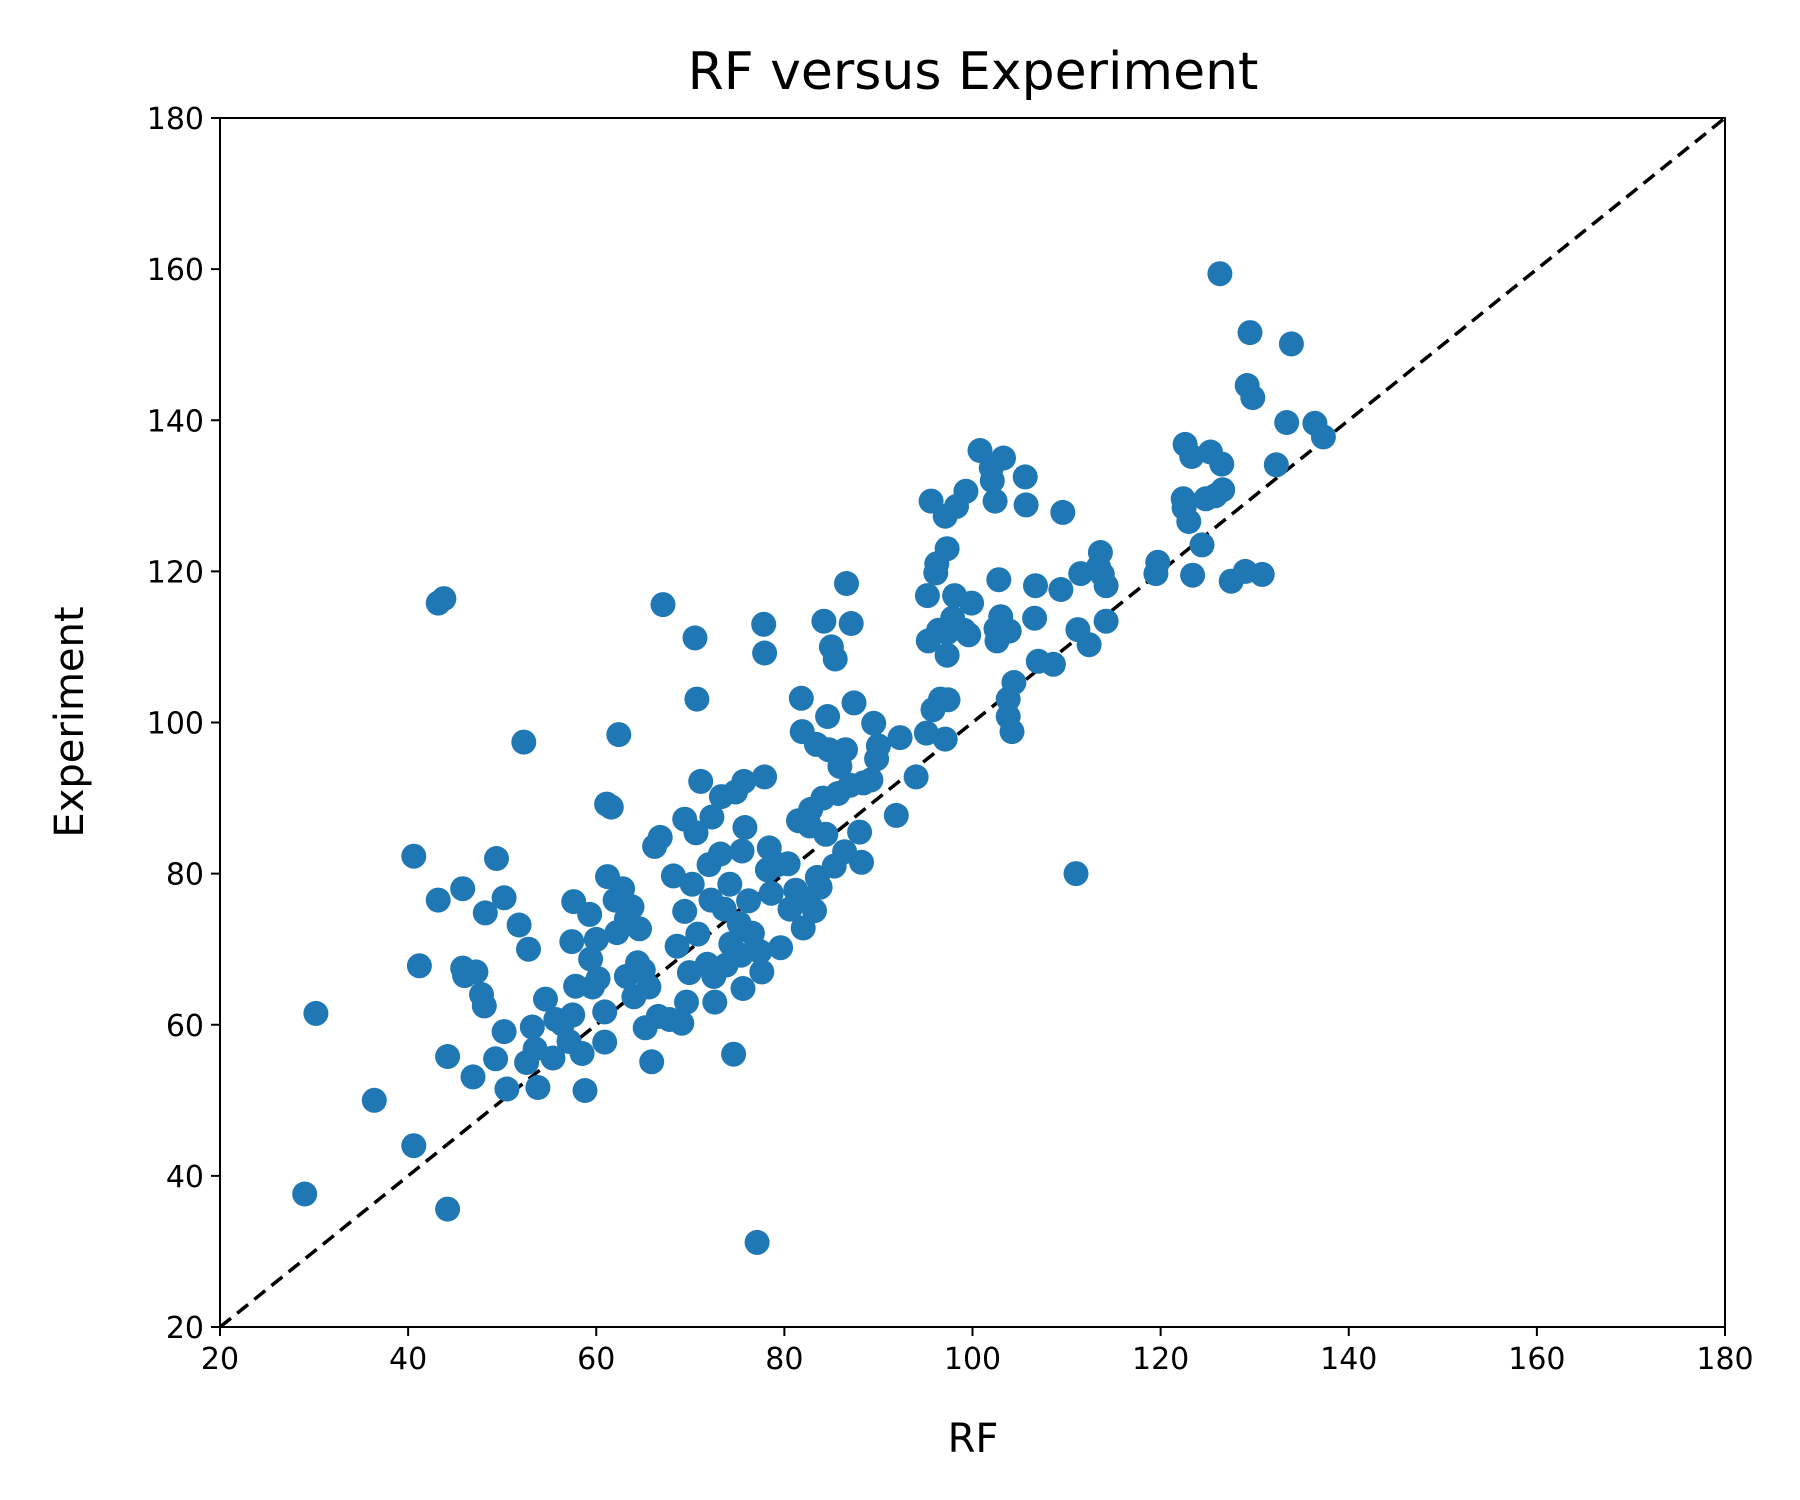 The width and height of the screenshot is (1800, 1500). Describe the element at coordinates (175, 270) in the screenshot. I see `y-tick-label: 160` at that location.